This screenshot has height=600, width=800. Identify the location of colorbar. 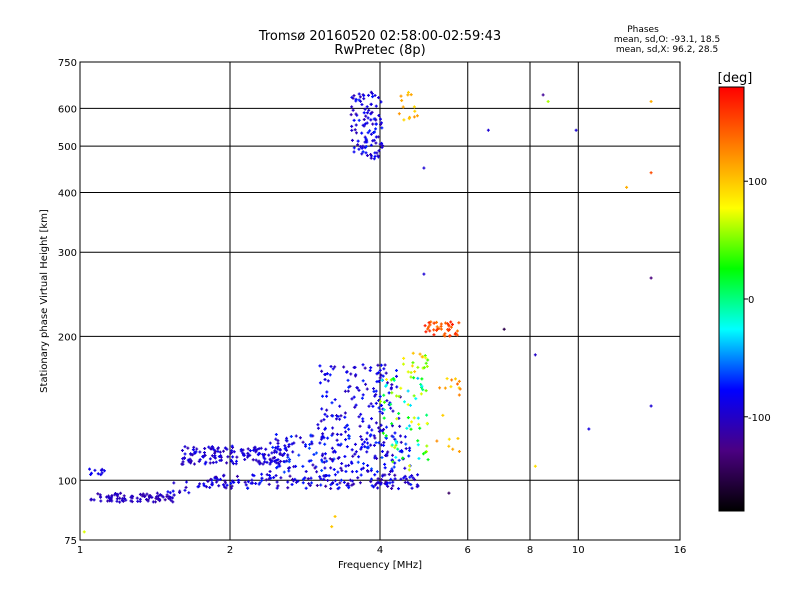
(731, 299).